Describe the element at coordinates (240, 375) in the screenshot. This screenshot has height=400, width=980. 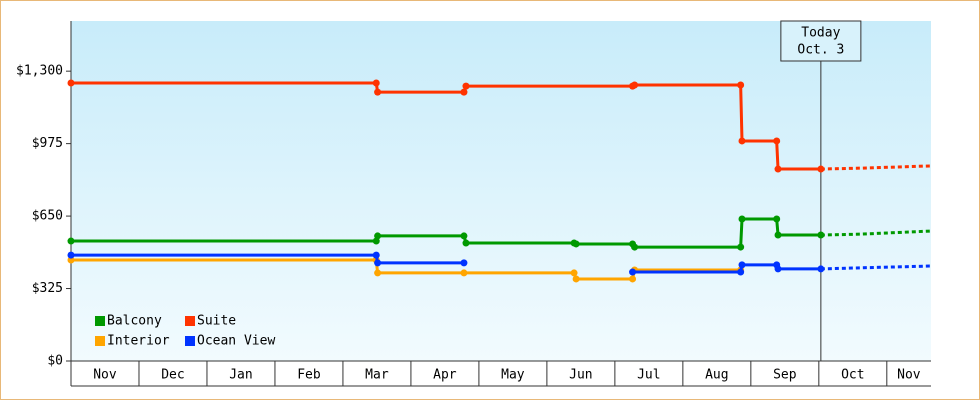
I see `x-tick-label: Jan` at that location.